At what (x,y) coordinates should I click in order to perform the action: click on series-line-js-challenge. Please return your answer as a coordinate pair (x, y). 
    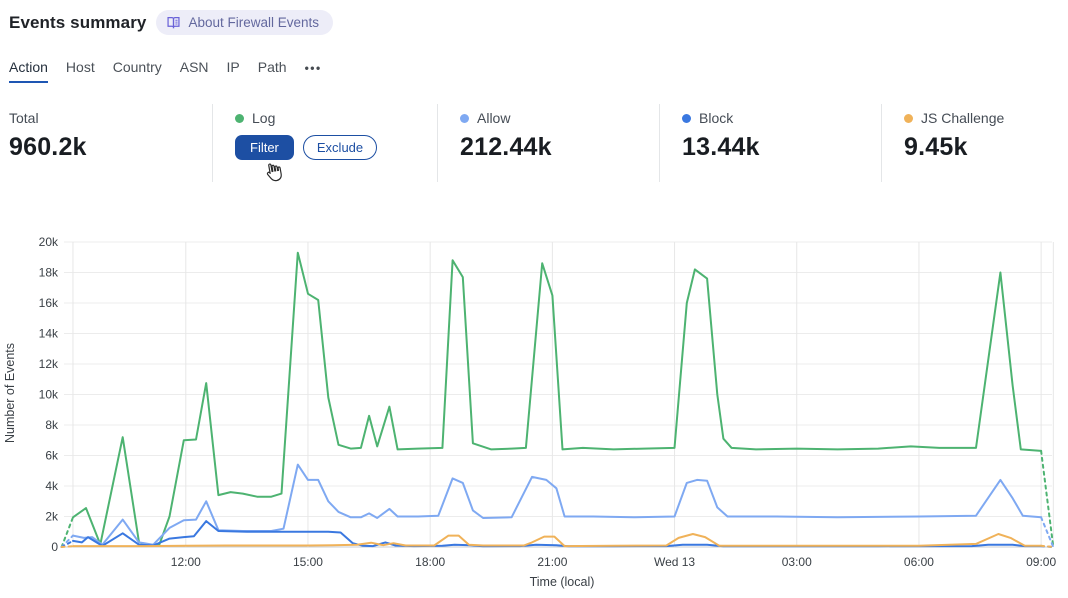
    Looking at the image, I should click on (557, 540).